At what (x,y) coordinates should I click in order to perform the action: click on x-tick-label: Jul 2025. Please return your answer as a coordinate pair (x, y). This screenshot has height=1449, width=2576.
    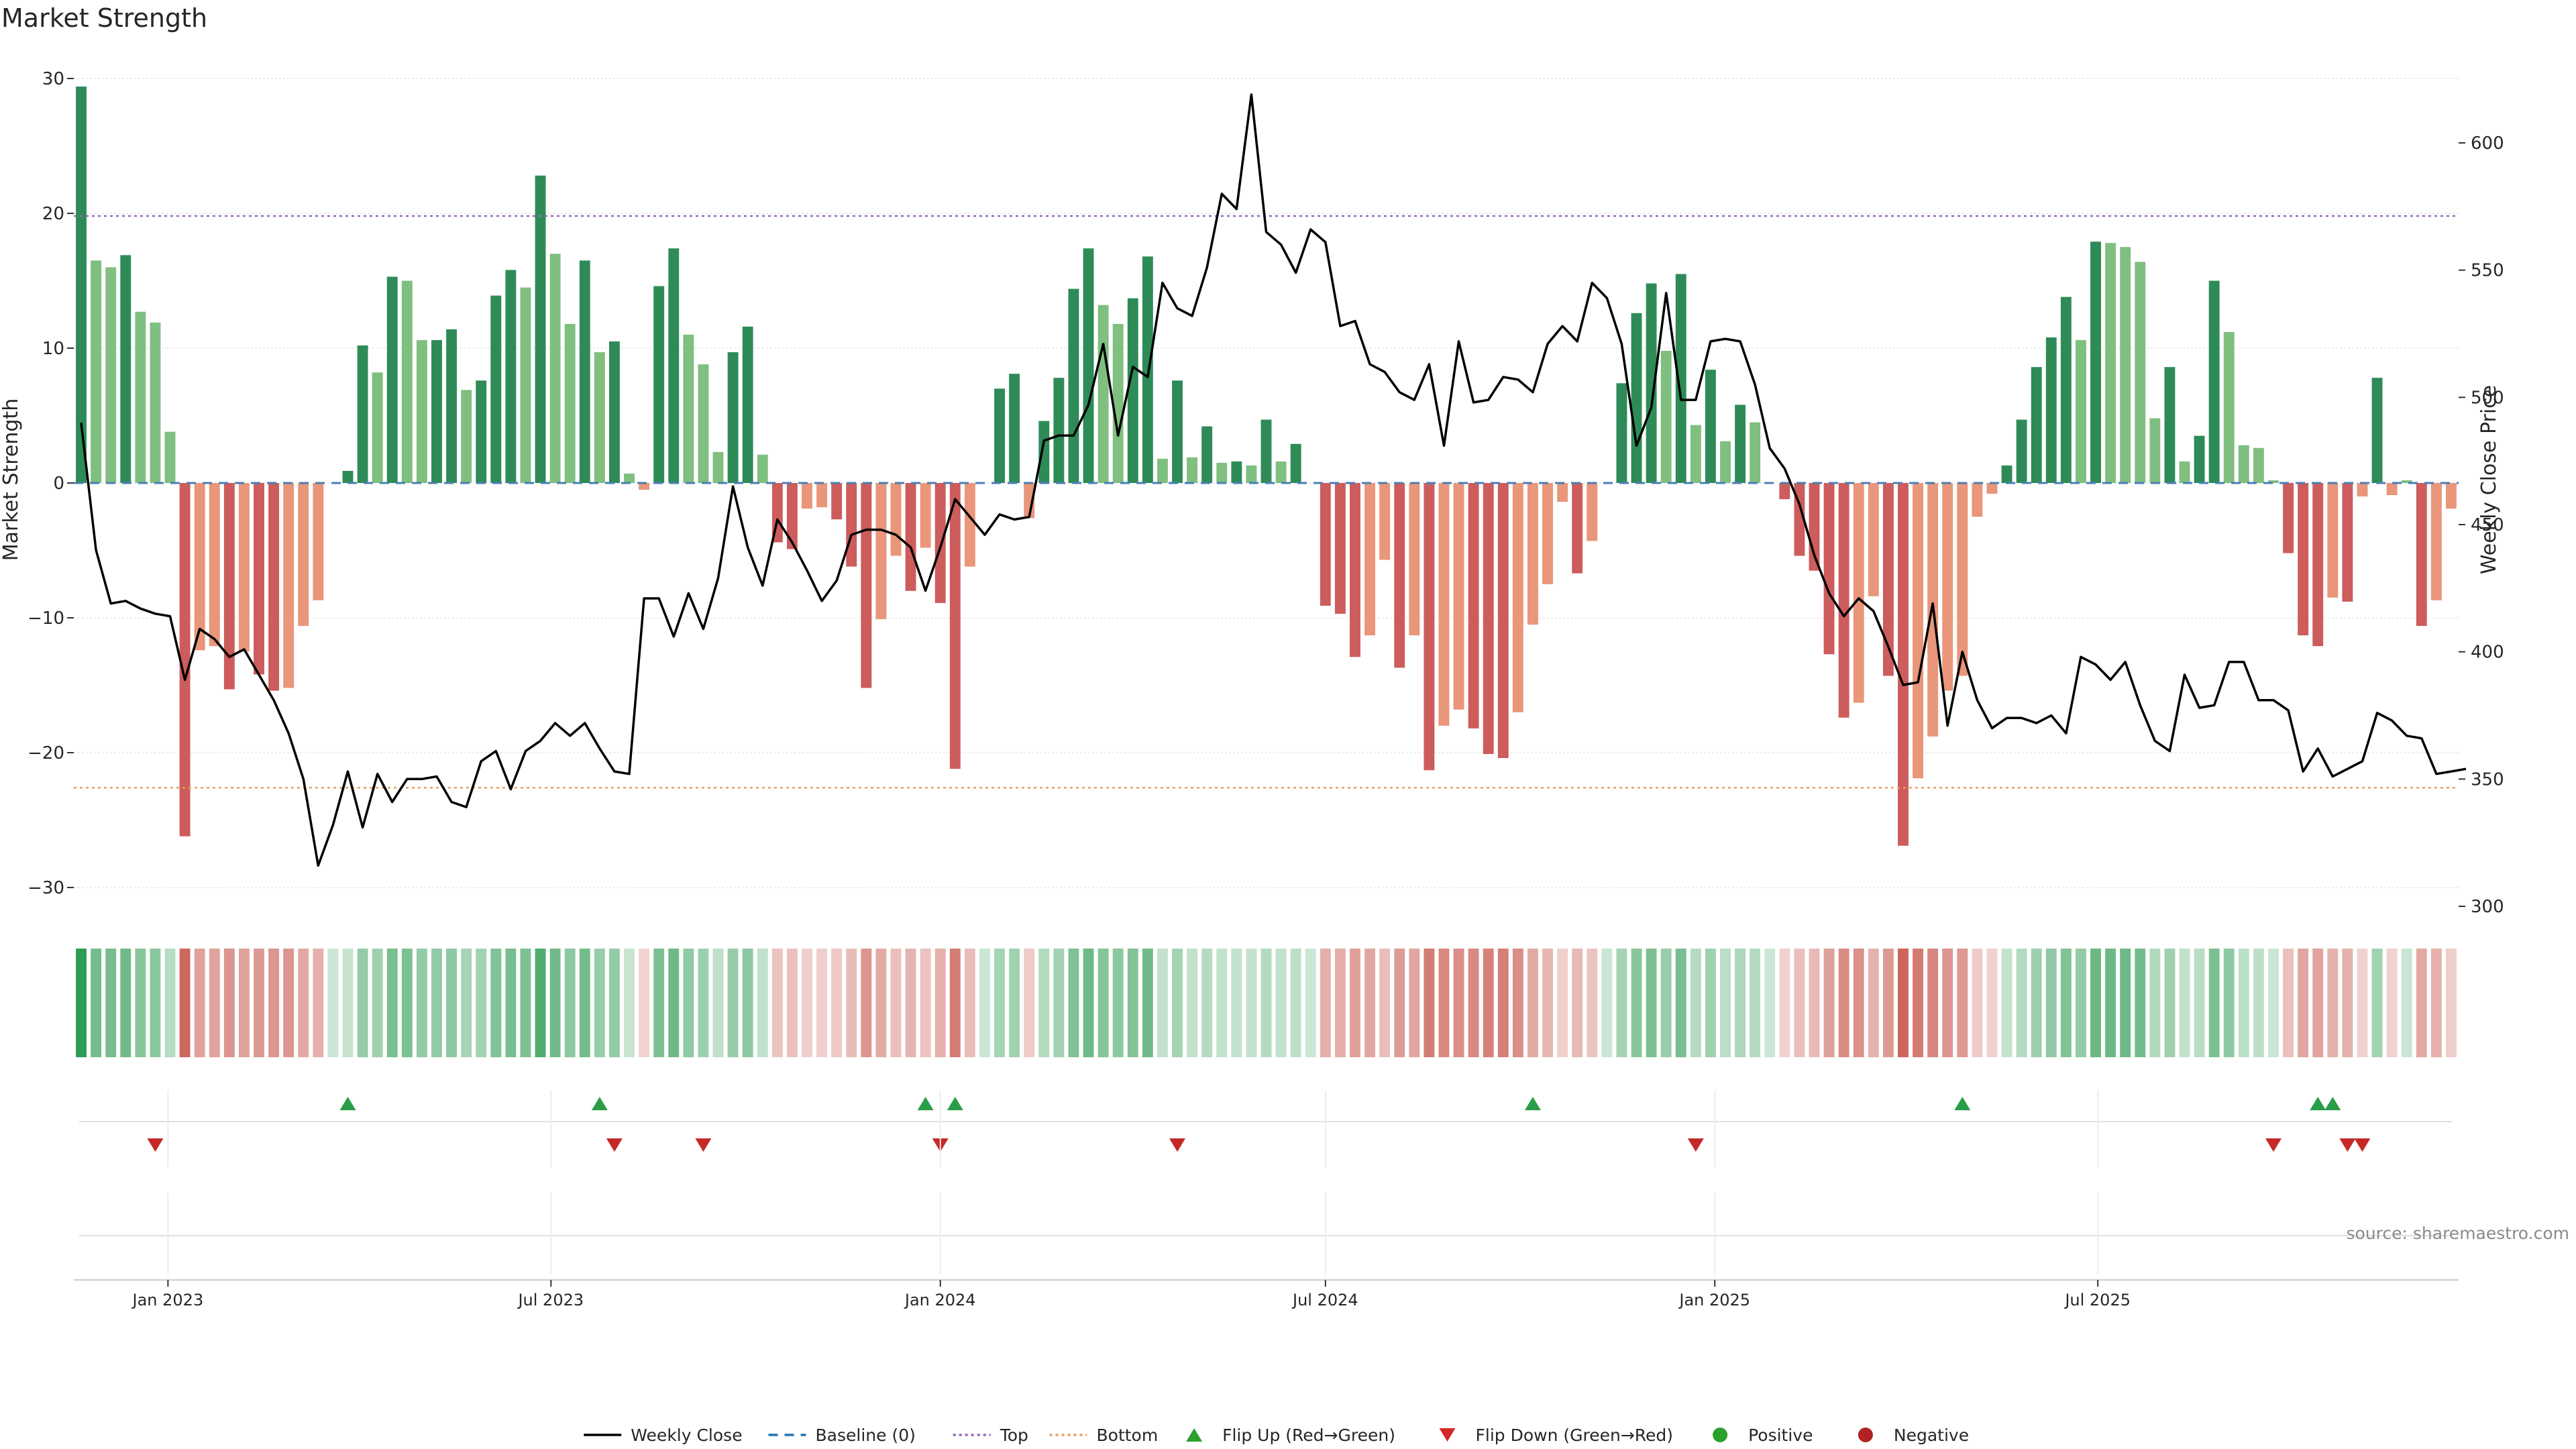
    Looking at the image, I should click on (2097, 1300).